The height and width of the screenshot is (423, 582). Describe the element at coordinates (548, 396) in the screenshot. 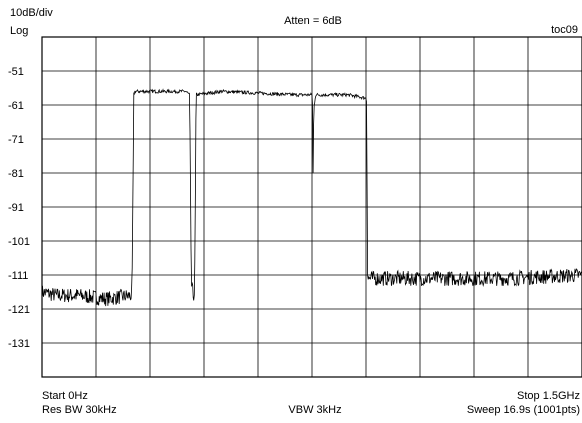

I see `stop-frequency-label: Stop 1.5GHz` at that location.